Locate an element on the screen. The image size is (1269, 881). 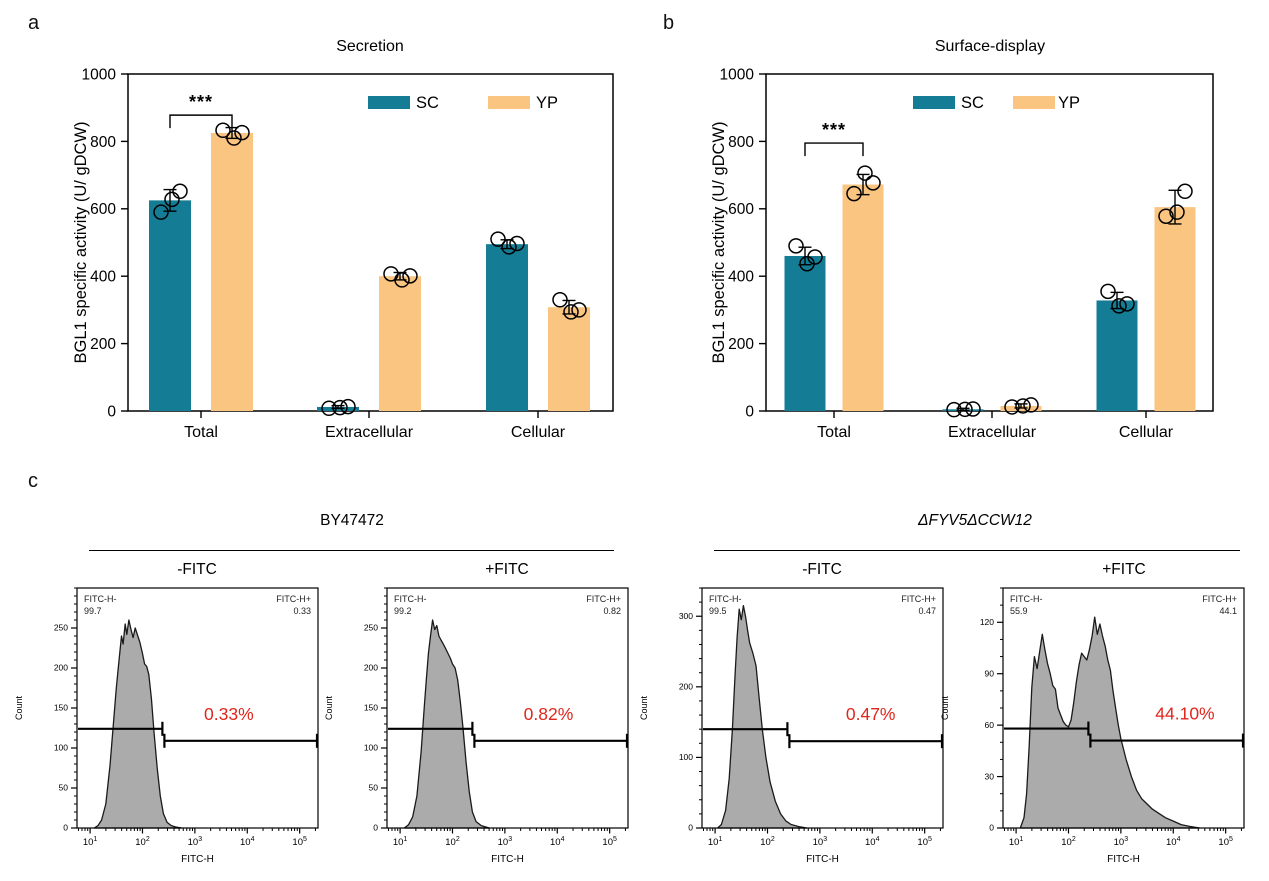
y-tick-label: 200 is located at coordinates (686, 687).